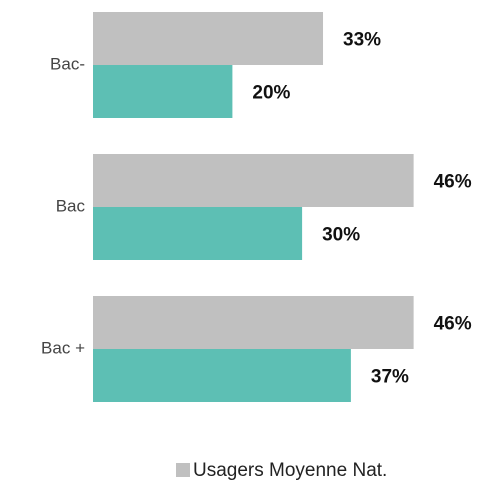  Describe the element at coordinates (341, 235) in the screenshot. I see `value-label: 30%` at that location.